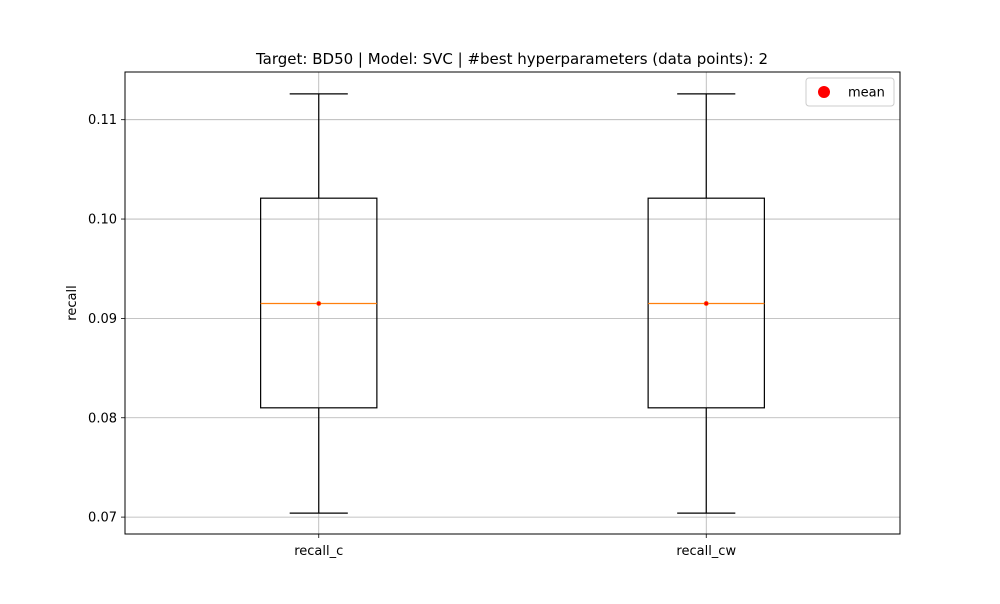 This screenshot has height=604, width=1000. I want to click on legend-box, so click(850, 92).